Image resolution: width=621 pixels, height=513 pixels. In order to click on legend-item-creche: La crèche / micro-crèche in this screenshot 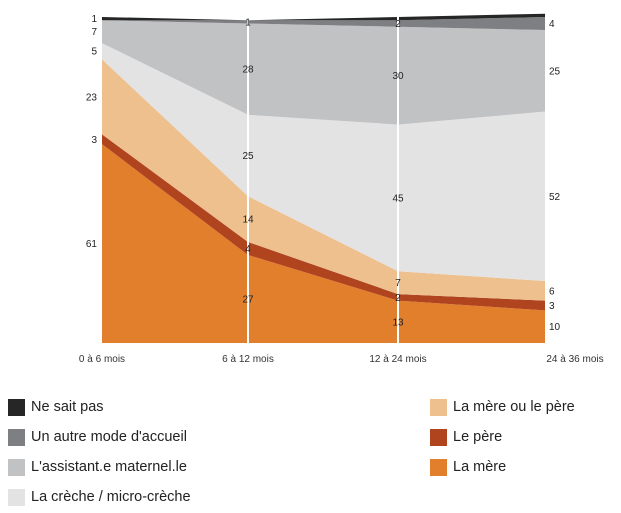, I will do `click(99, 497)`.